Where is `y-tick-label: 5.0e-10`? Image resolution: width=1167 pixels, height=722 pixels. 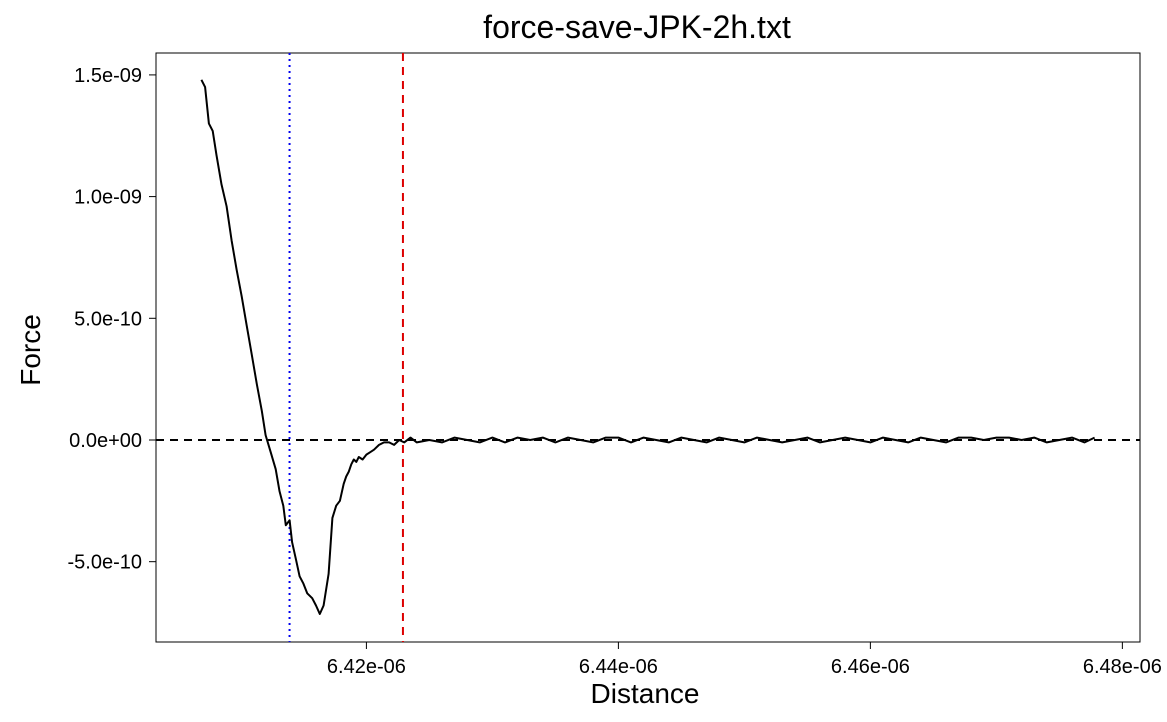 y-tick-label: 5.0e-10 is located at coordinates (108, 319).